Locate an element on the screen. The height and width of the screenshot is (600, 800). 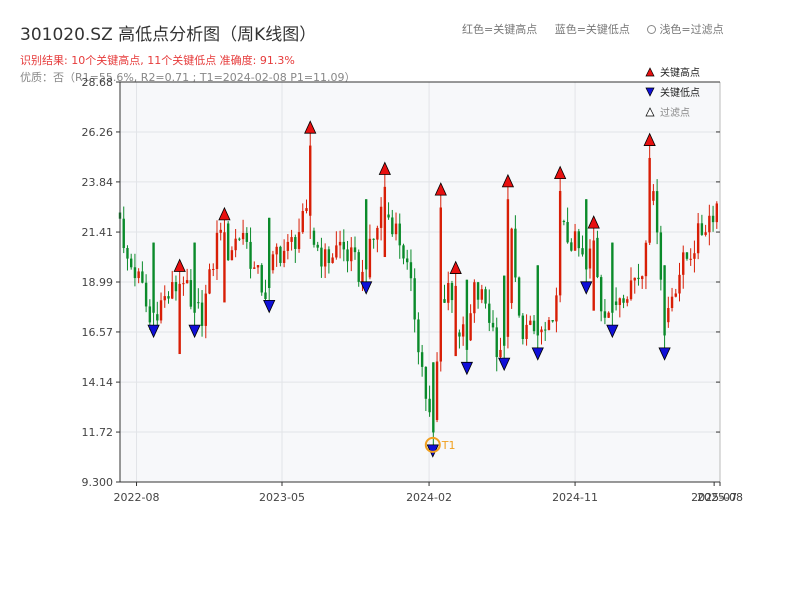
y-tick-label: 11.72 is located at coordinates (98, 432).